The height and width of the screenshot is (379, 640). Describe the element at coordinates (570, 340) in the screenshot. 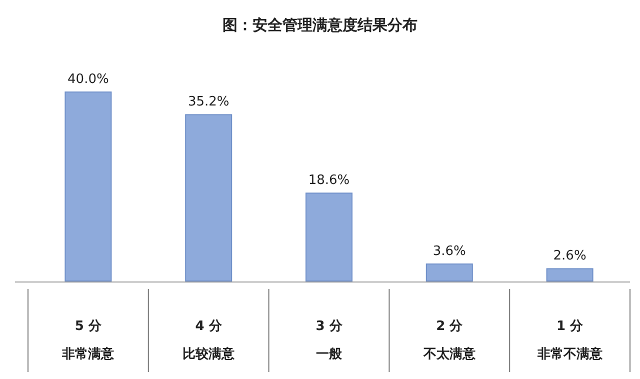

I see `x-tick-label: 1 分非常不满意` at that location.